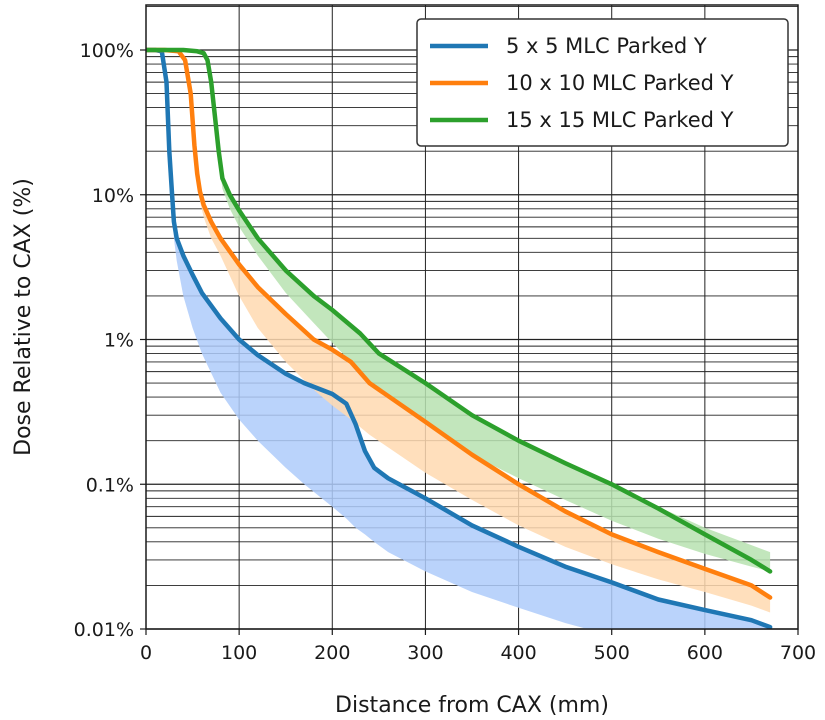 This screenshot has width=825, height=720. Describe the element at coordinates (705, 653) in the screenshot. I see `x-tick-label: 600` at that location.